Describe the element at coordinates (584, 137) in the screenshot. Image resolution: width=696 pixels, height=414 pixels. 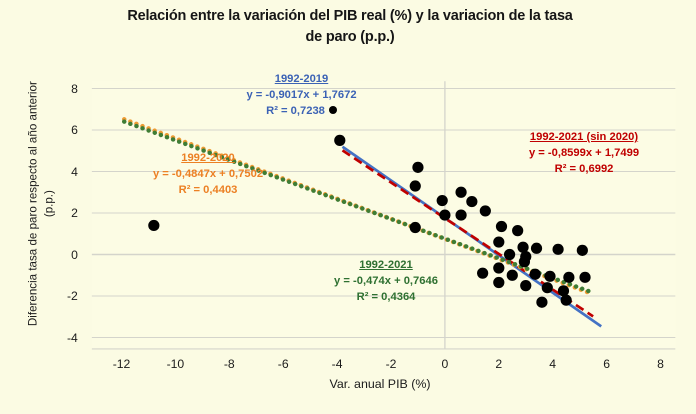
I see `annotation-title: 1992-2021 (sin 2020)` at that location.